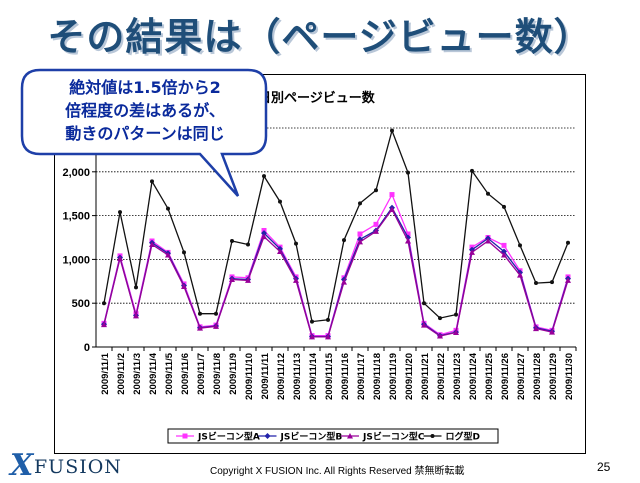 The height and width of the screenshot is (483, 640). Describe the element at coordinates (409, 376) in the screenshot. I see `x-tick-label: 2009/11/20` at that location.